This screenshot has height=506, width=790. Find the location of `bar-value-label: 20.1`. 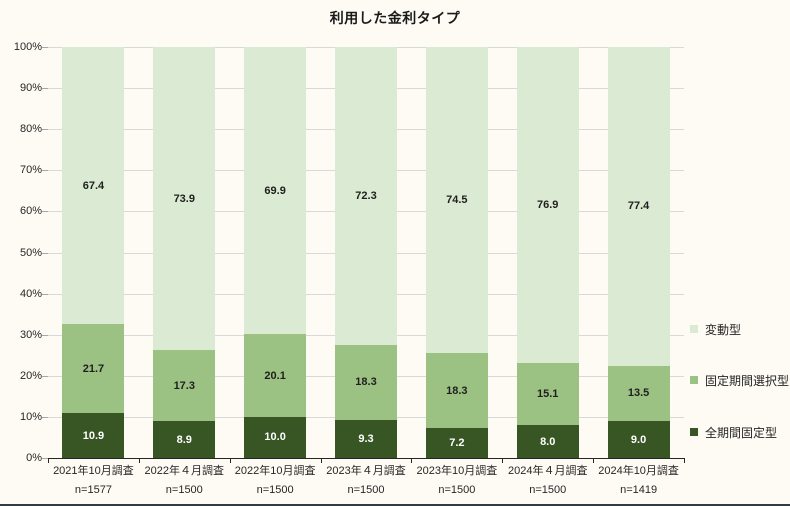

bar-value-label: 20.1 is located at coordinates (275, 375).